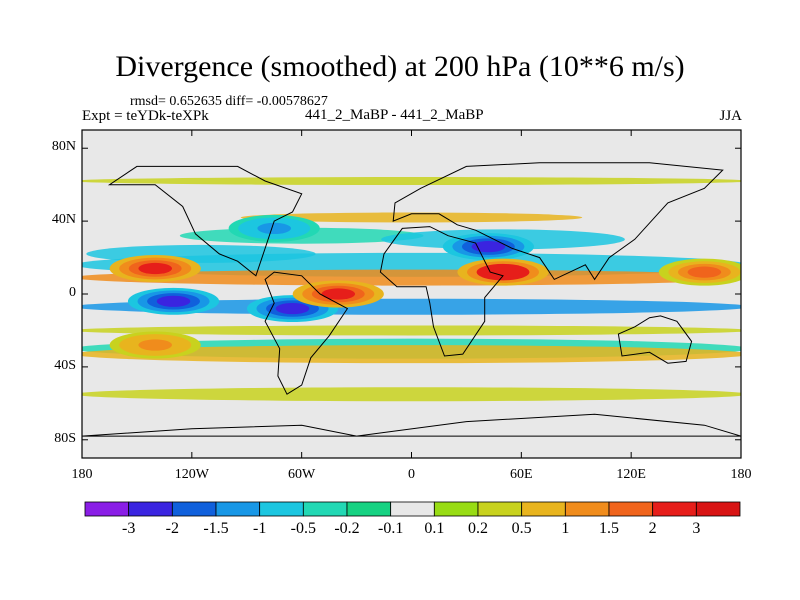  I want to click on colorbar-label: -1.5, so click(216, 528).